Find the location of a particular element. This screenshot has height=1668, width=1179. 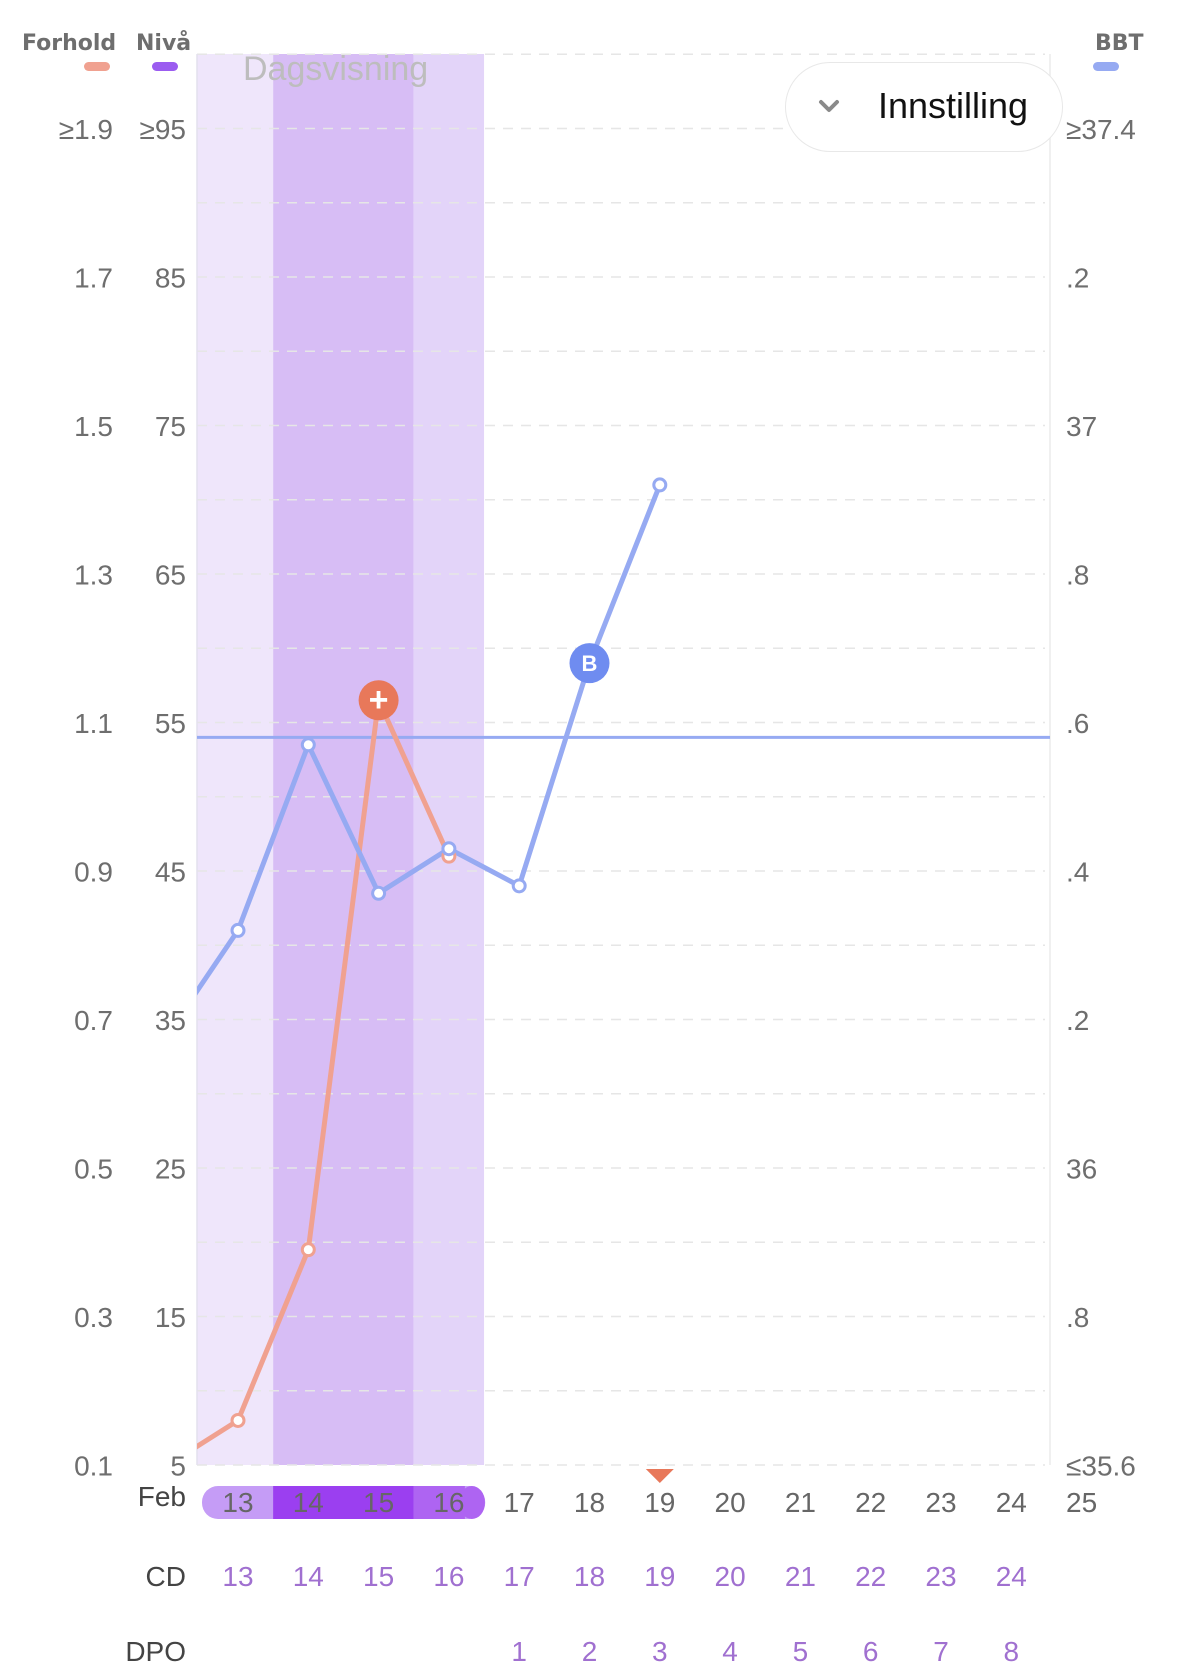

level-tick-label: 55 is located at coordinates (170, 723).